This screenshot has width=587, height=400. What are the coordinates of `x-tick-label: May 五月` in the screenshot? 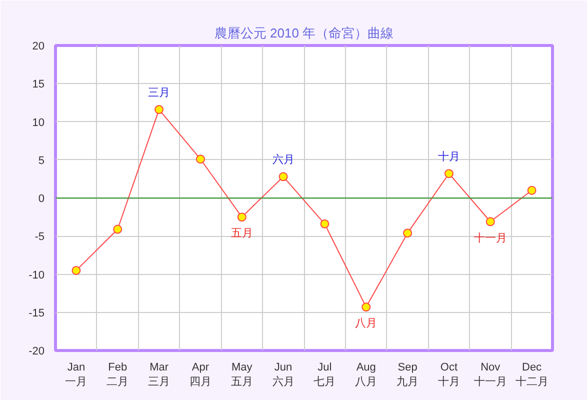 It's located at (241, 375).